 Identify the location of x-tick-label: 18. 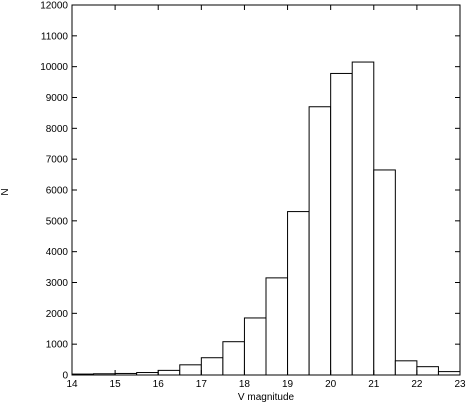
(245, 384).